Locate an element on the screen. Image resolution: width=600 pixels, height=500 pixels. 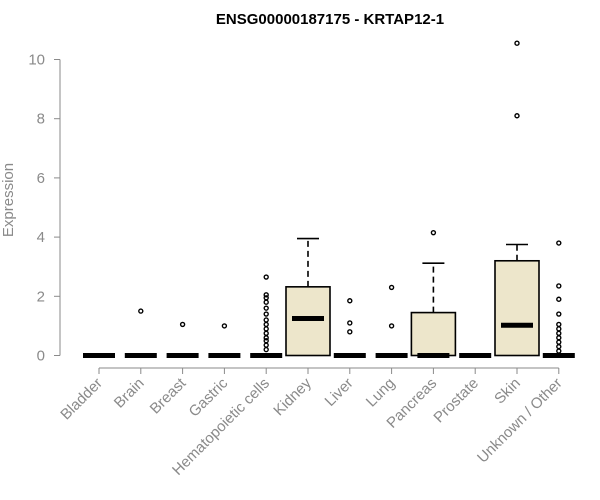
y-tick-label: 8 is located at coordinates (41, 119).